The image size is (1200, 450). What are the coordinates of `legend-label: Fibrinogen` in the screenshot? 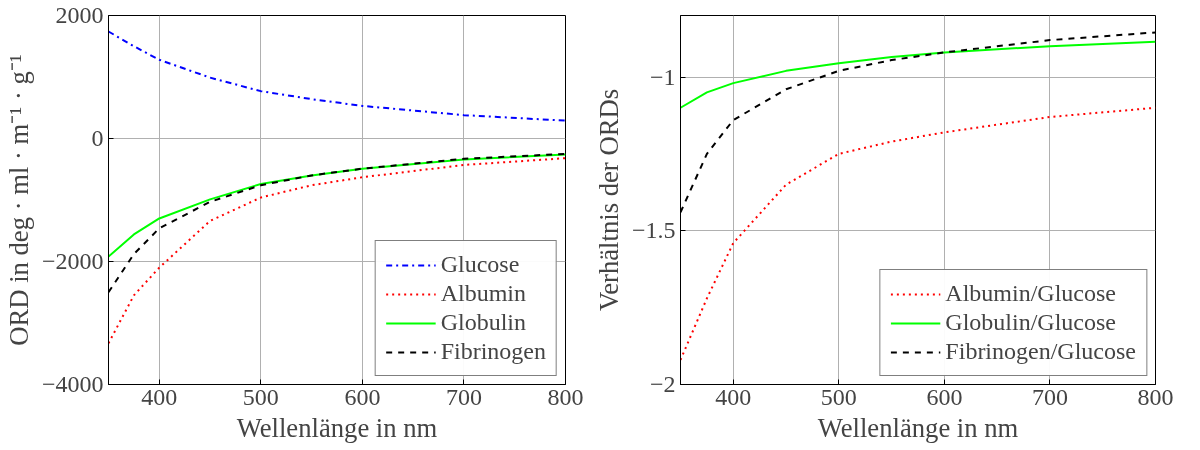 It's located at (493, 351).